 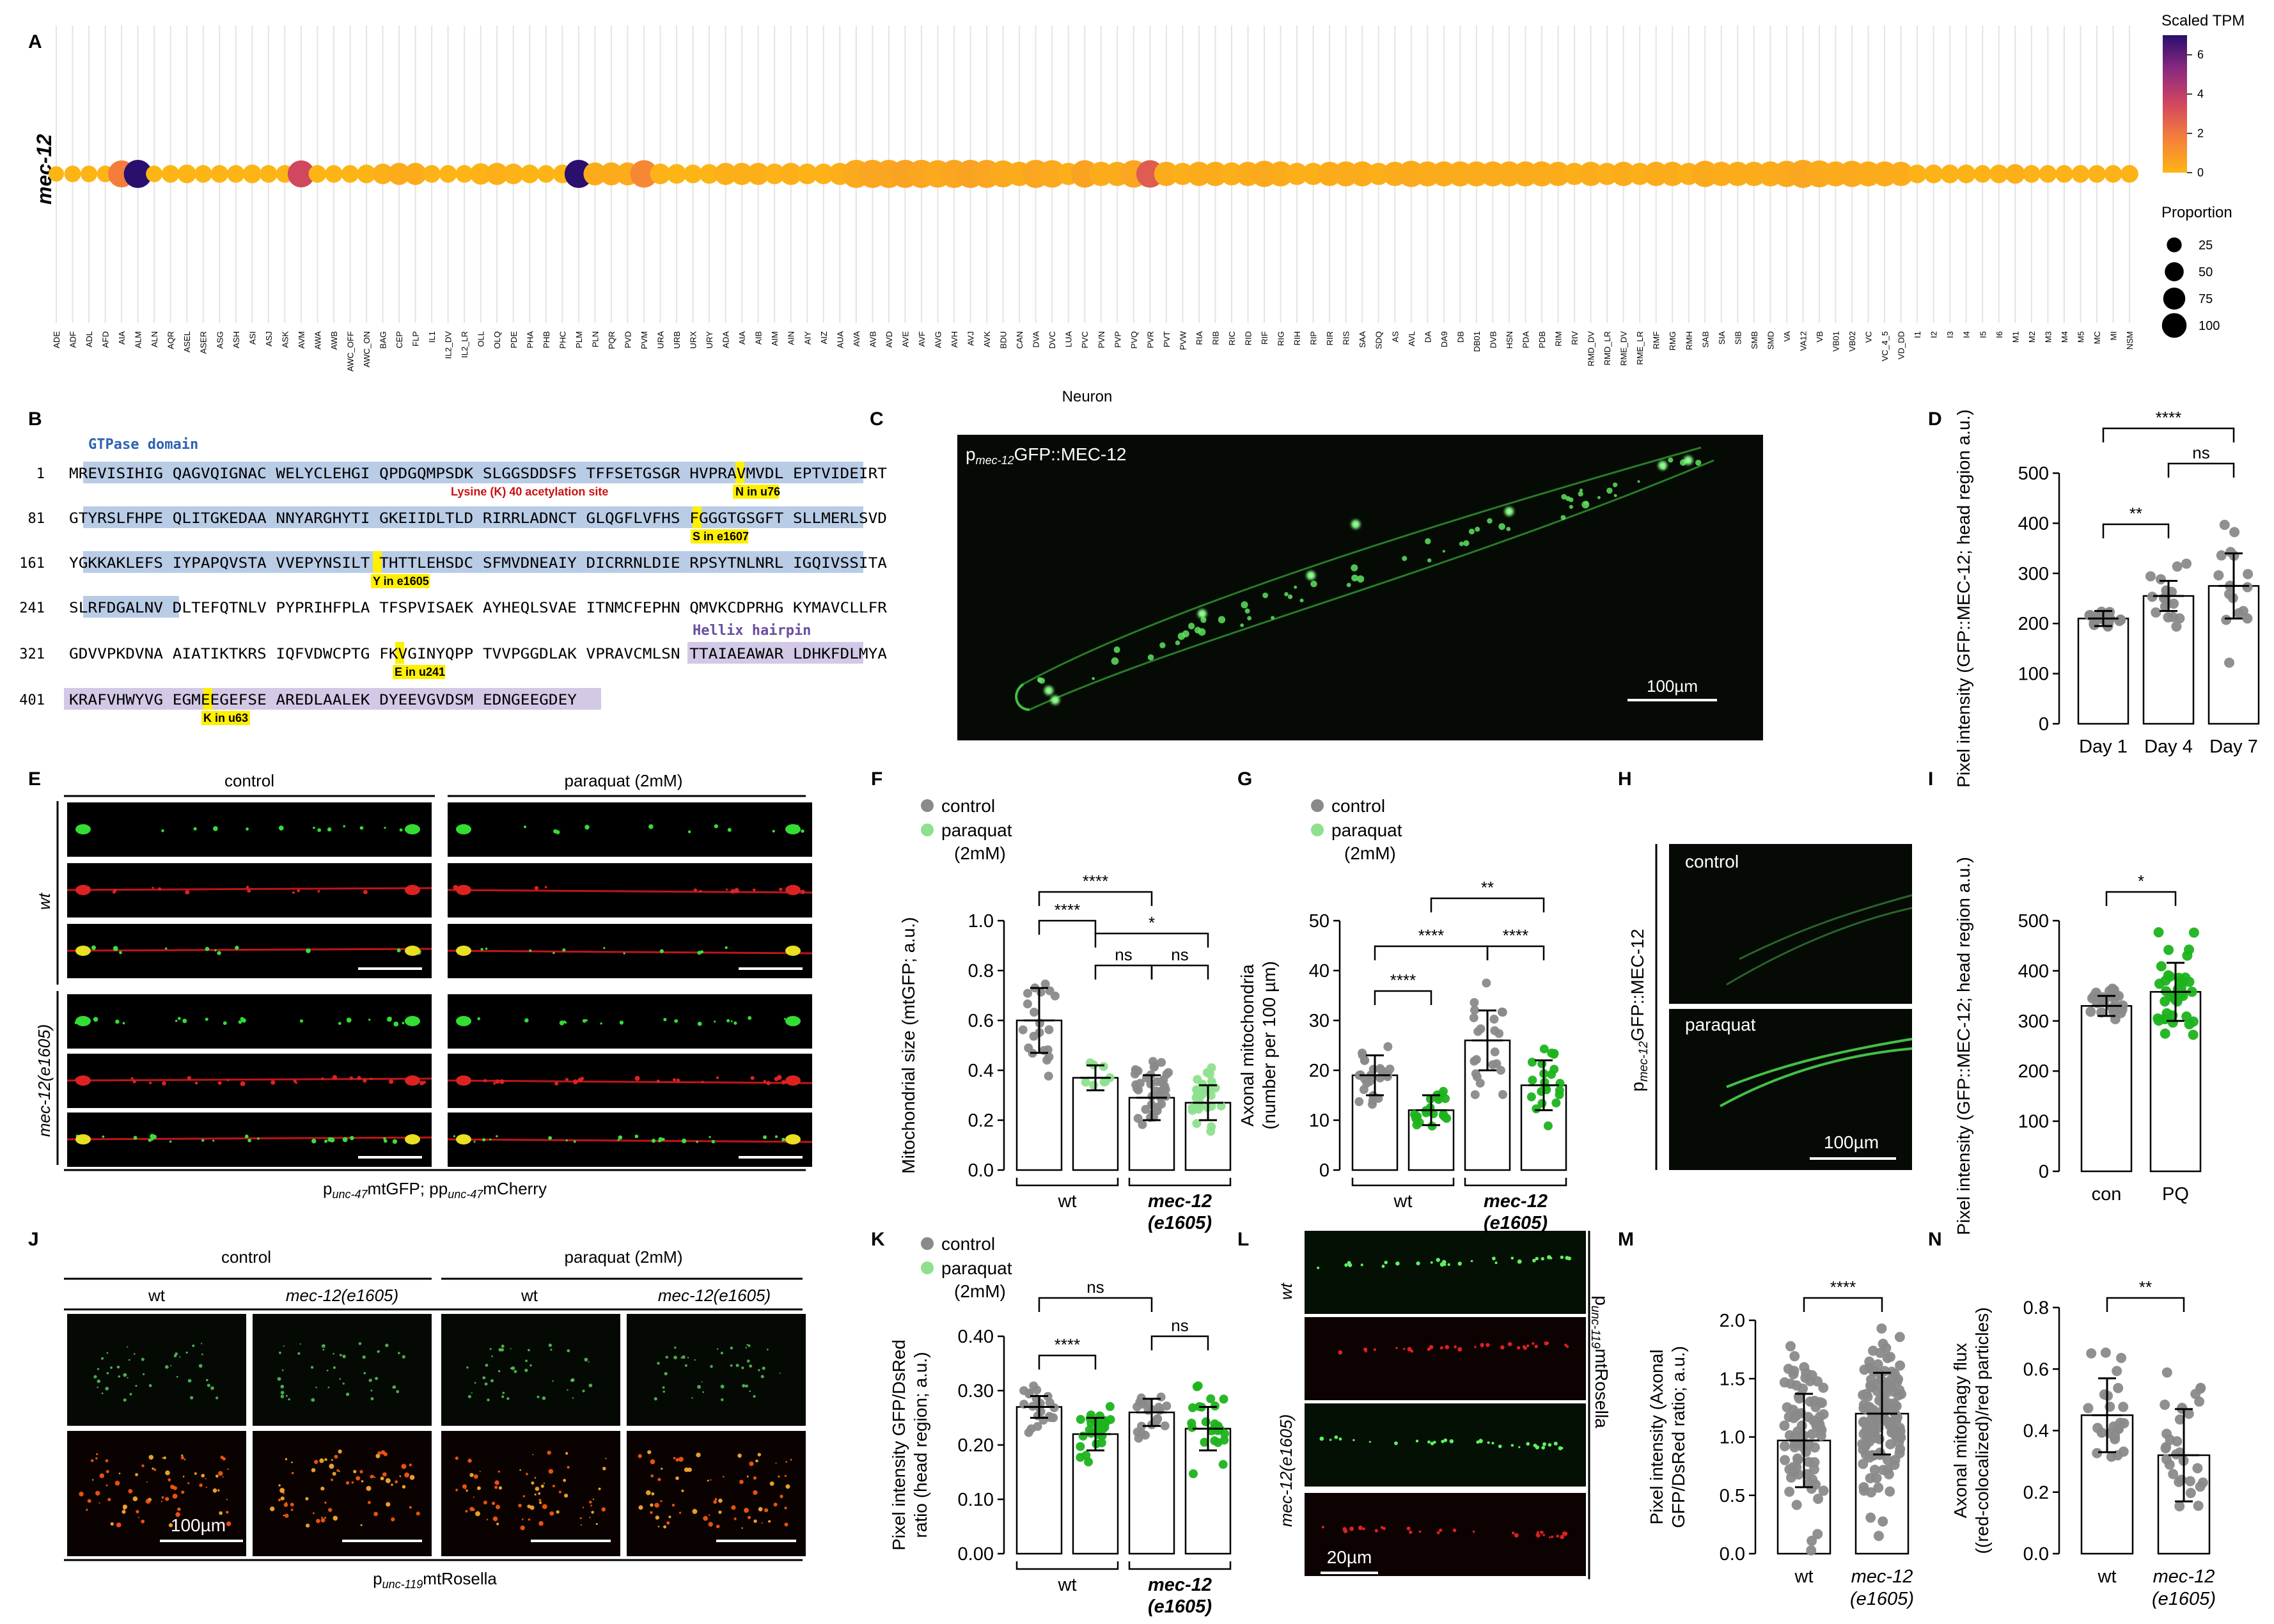 What do you see at coordinates (57, 340) in the screenshot?
I see `neuron-label: ADE` at bounding box center [57, 340].